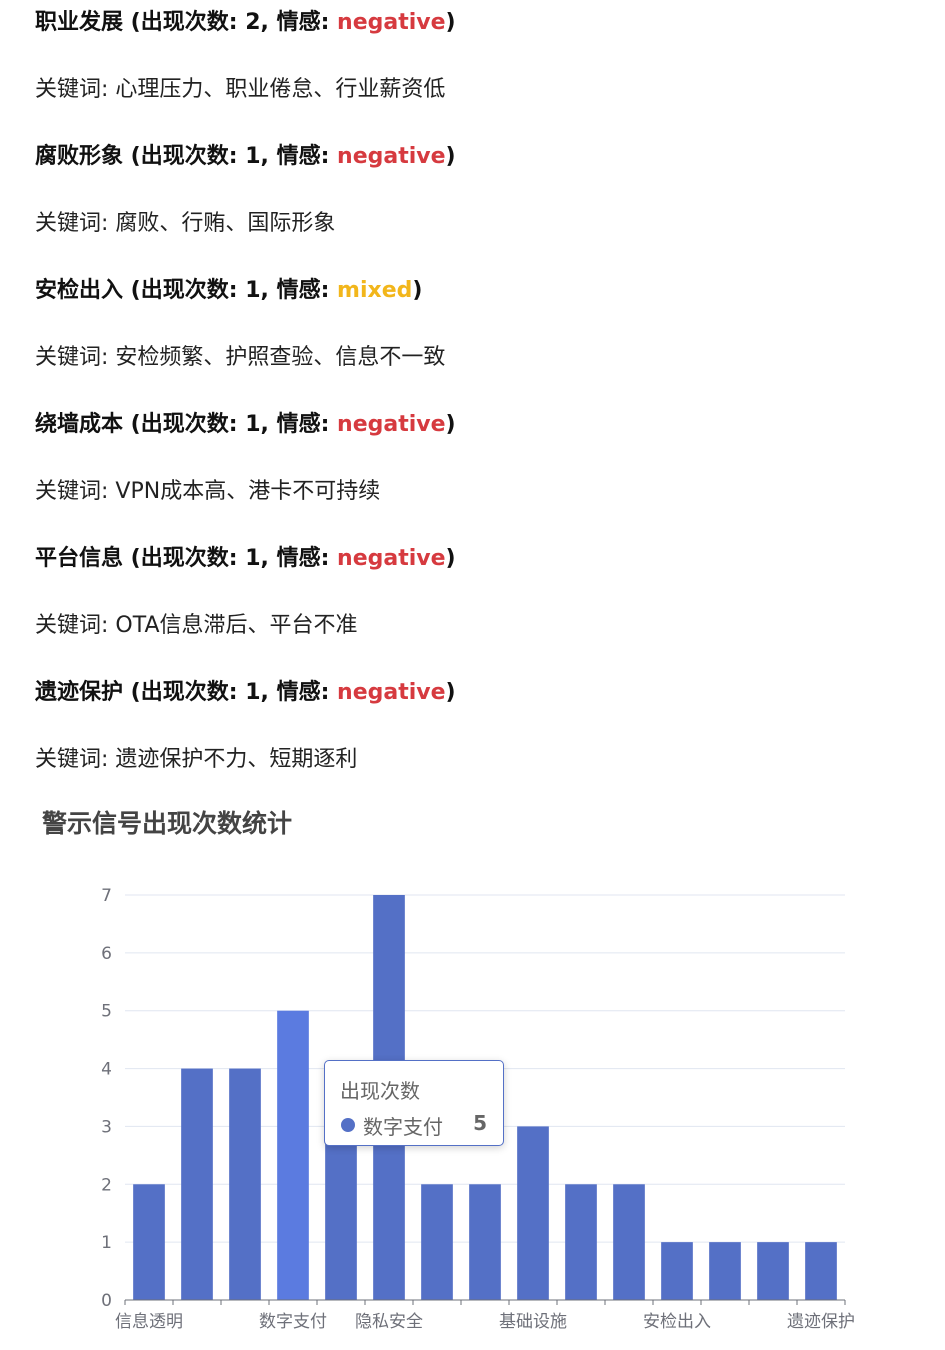 This screenshot has width=945, height=1350. I want to click on signal-count: 2, so click(253, 22).